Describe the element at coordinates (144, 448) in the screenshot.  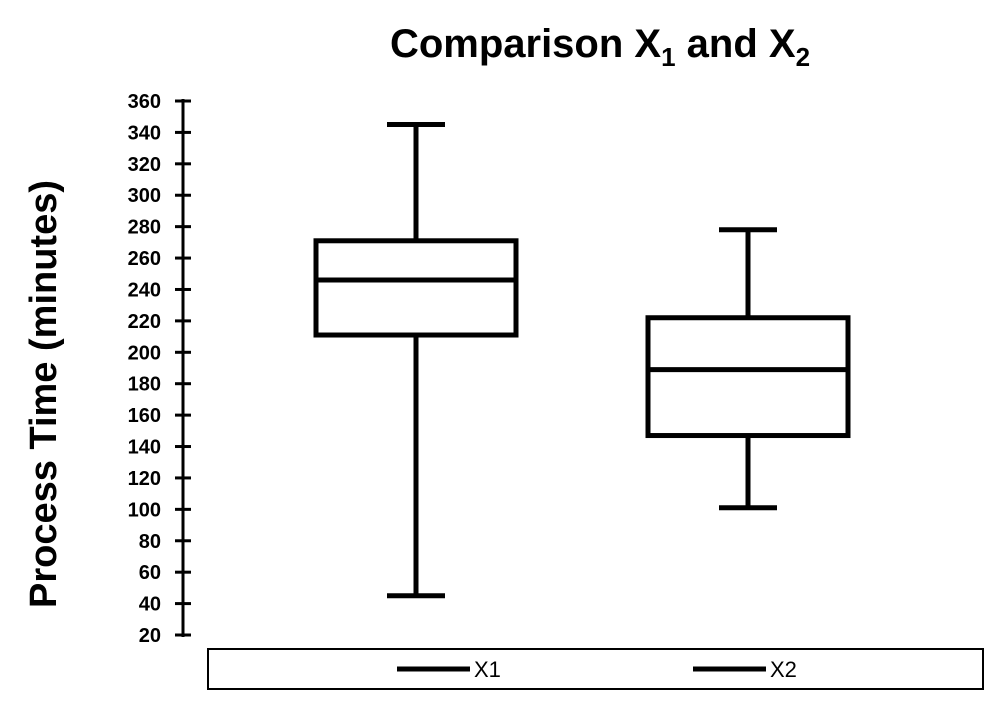
I see `y-tick-label: 140` at that location.